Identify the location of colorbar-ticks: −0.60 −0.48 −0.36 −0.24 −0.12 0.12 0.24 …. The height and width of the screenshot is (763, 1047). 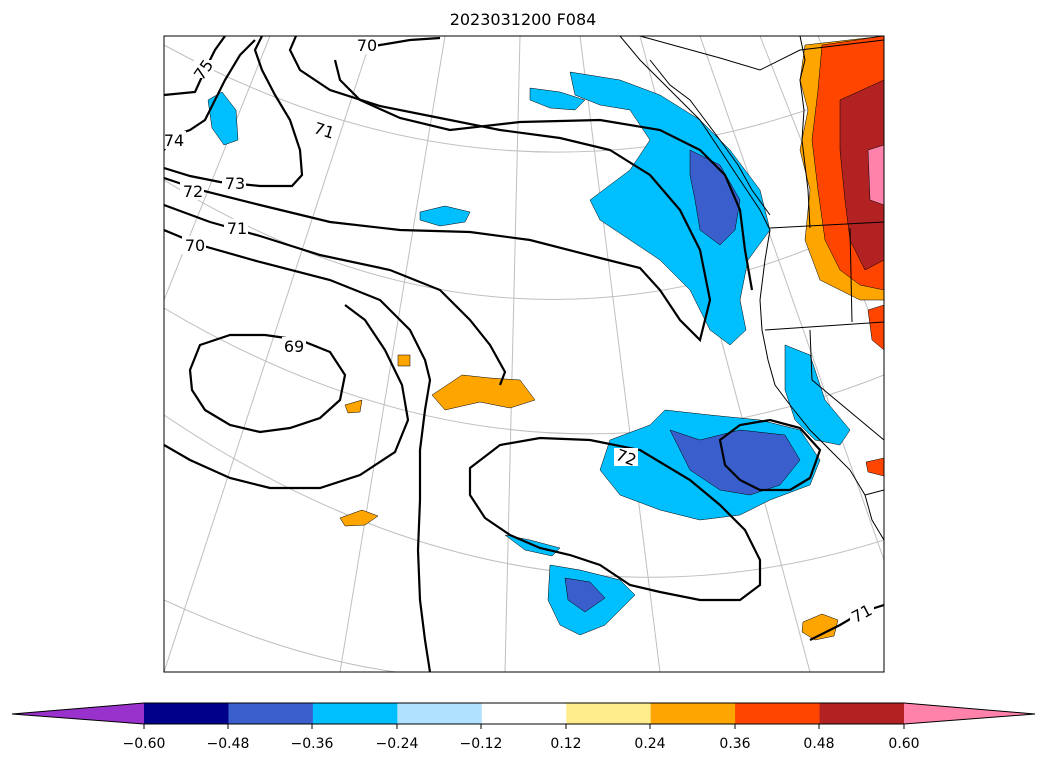
(521, 738).